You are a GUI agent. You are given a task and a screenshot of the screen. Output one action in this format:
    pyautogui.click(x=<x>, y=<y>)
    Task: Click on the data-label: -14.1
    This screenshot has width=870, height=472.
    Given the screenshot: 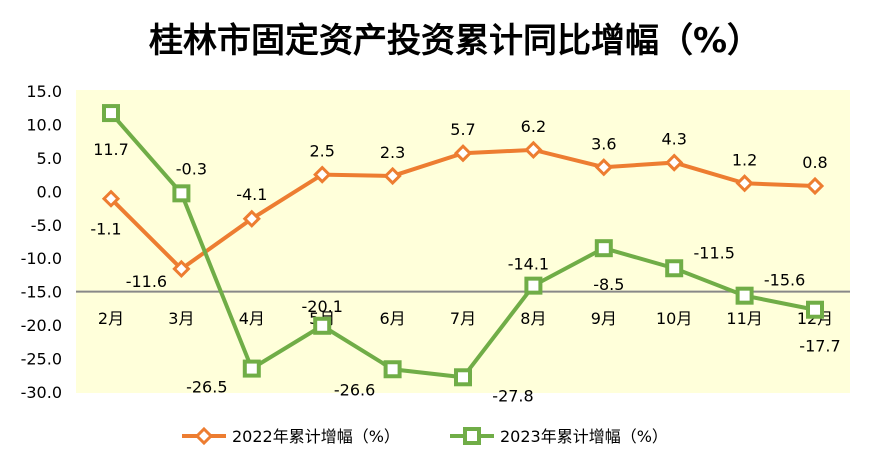 What is the action you would take?
    pyautogui.click(x=528, y=264)
    